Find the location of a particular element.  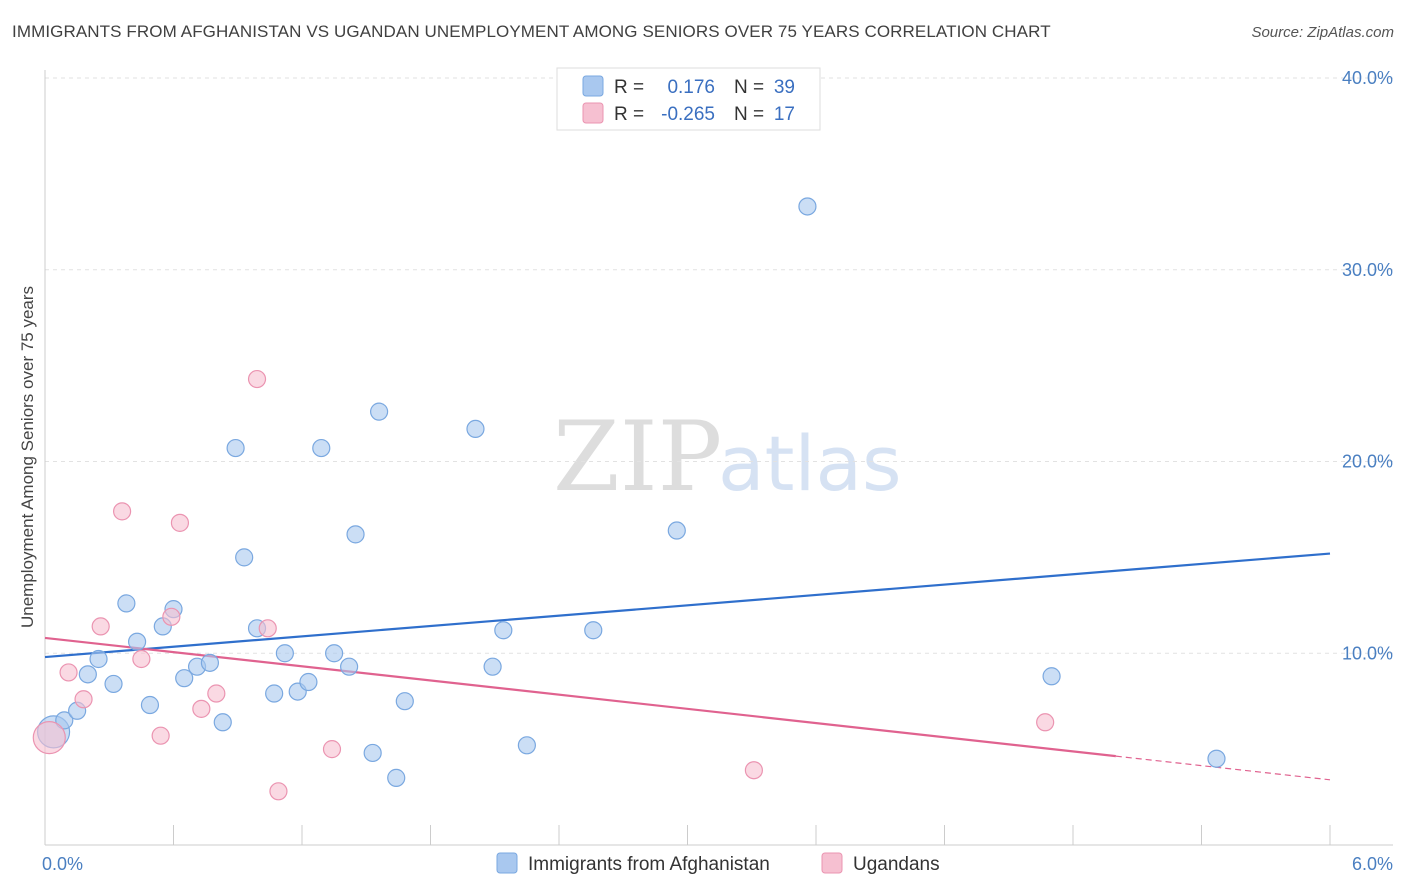

trend-line-afghanistan is located at coordinates (687, 605).